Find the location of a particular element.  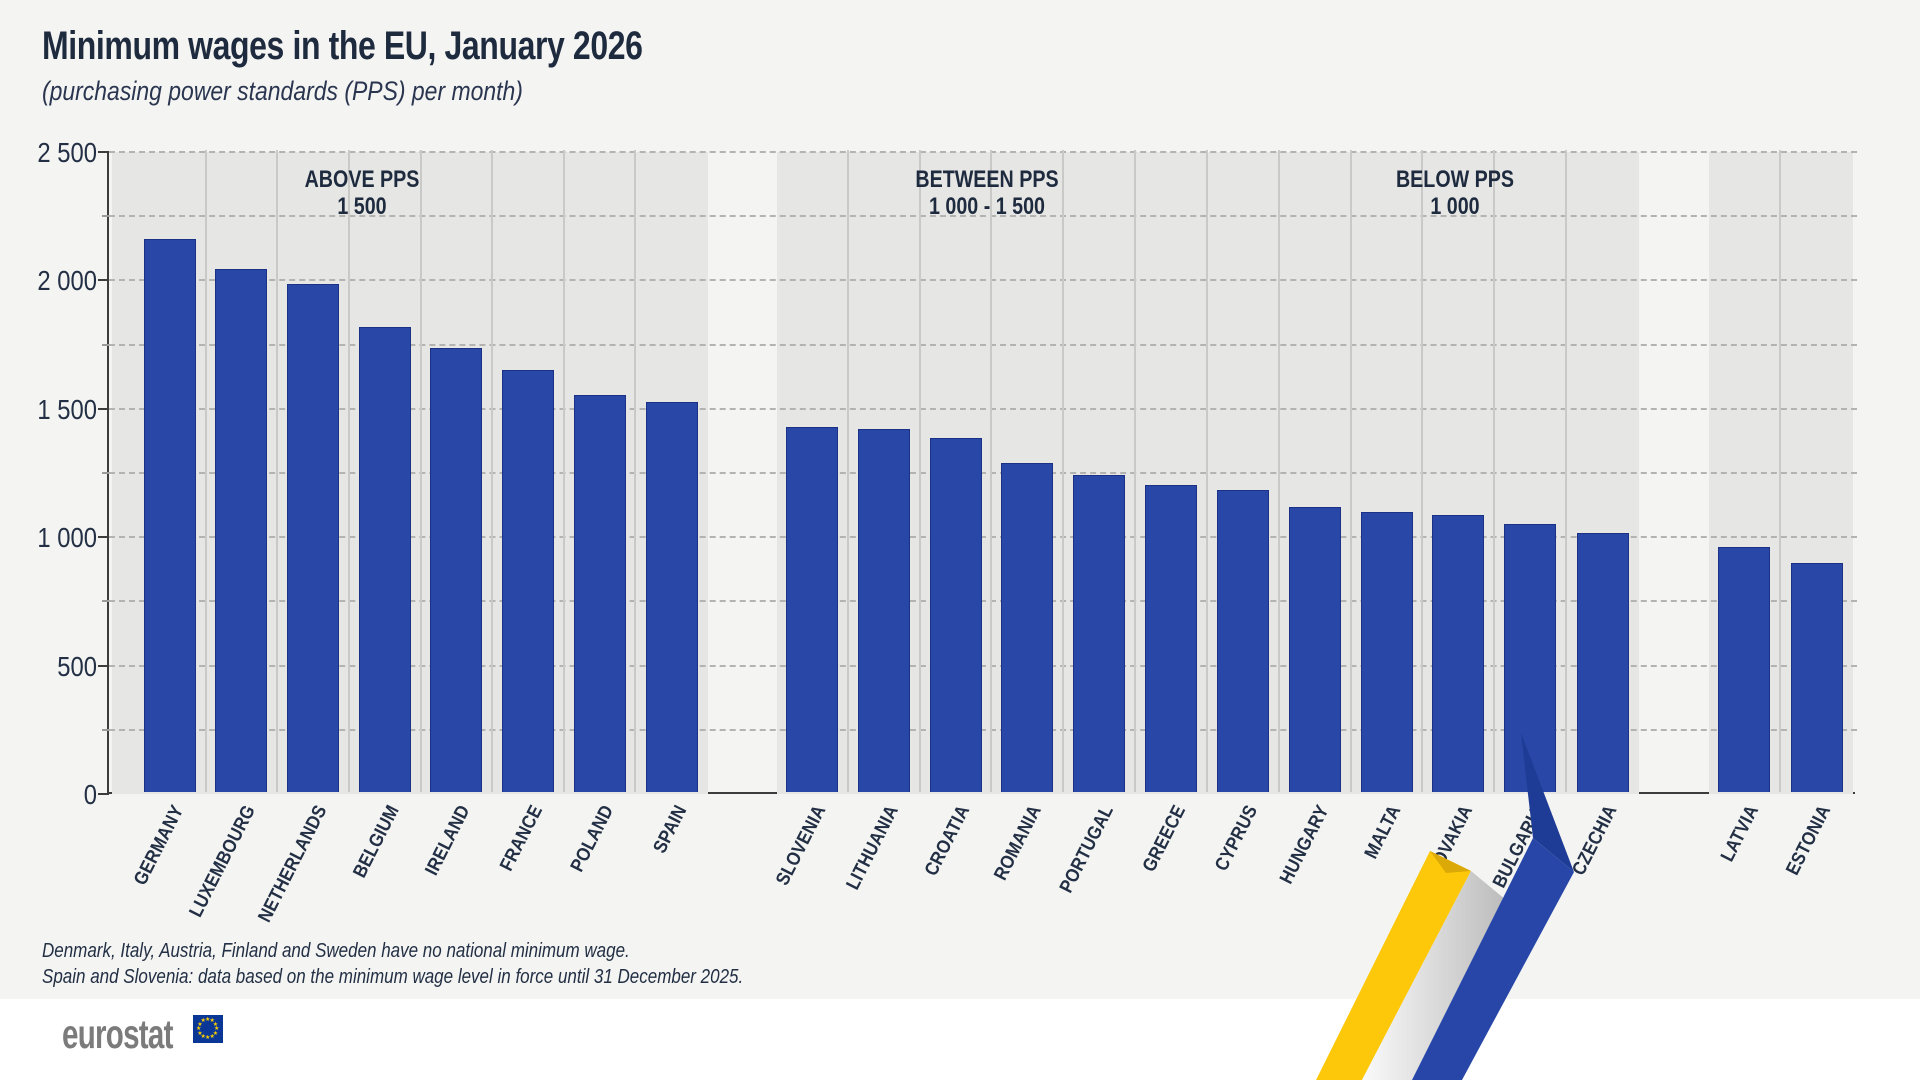

x-axis-label-netherlands: NETHERLANDS is located at coordinates (293, 864).